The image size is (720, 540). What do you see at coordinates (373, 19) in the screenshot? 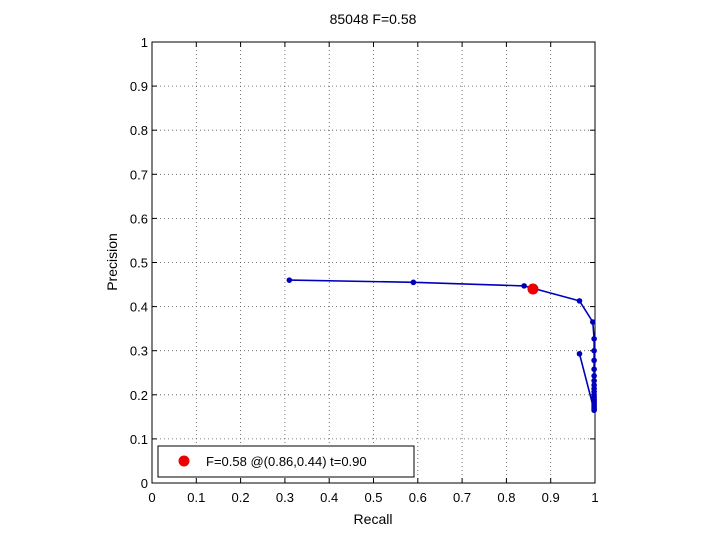
I see `chart-title: 85048 F=0.58` at bounding box center [373, 19].